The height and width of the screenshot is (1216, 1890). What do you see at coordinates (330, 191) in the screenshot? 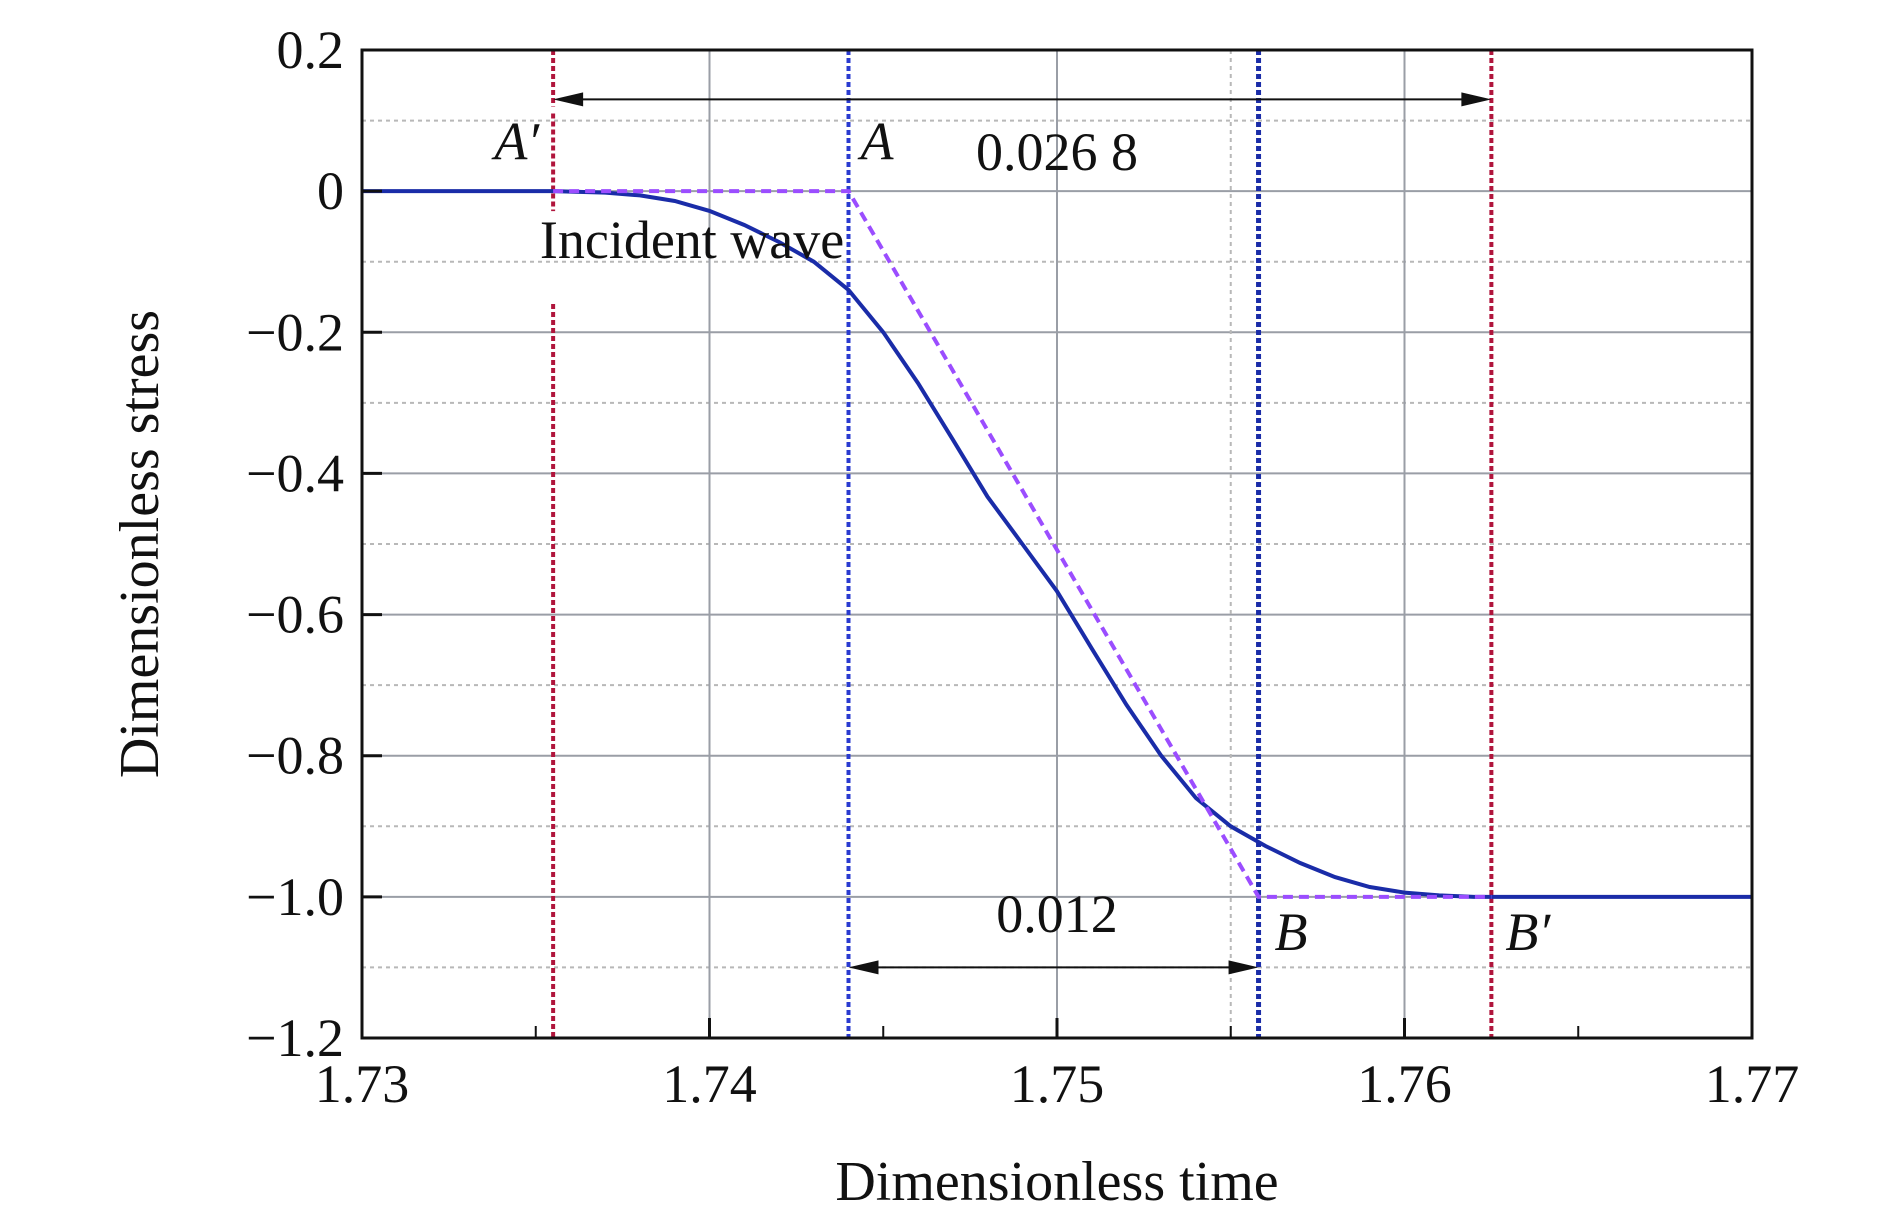
I see `y-tick-label: 0` at bounding box center [330, 191].